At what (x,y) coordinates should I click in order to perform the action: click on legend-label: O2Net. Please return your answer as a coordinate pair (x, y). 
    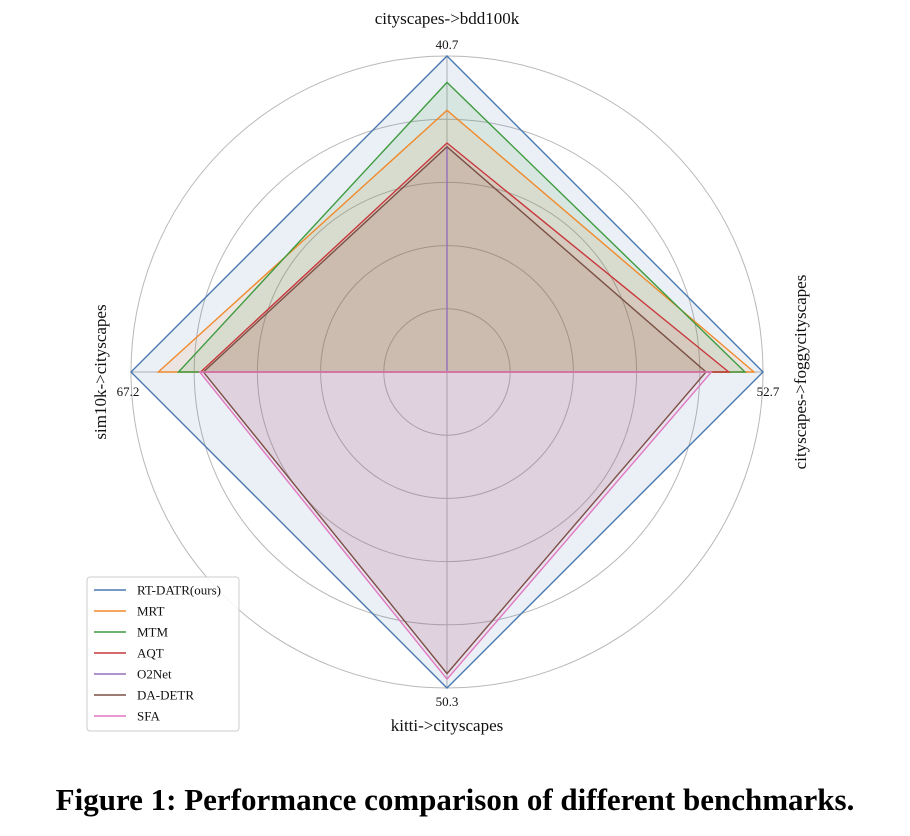
    Looking at the image, I should click on (154, 674).